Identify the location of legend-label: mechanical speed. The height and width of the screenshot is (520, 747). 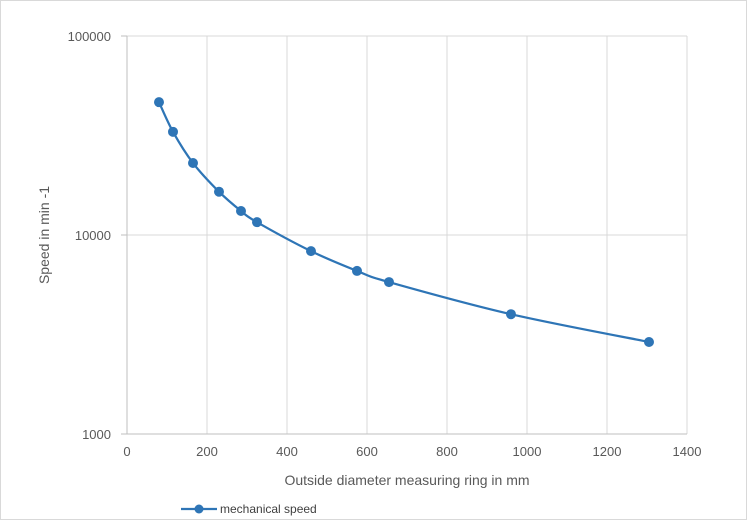
(268, 509).